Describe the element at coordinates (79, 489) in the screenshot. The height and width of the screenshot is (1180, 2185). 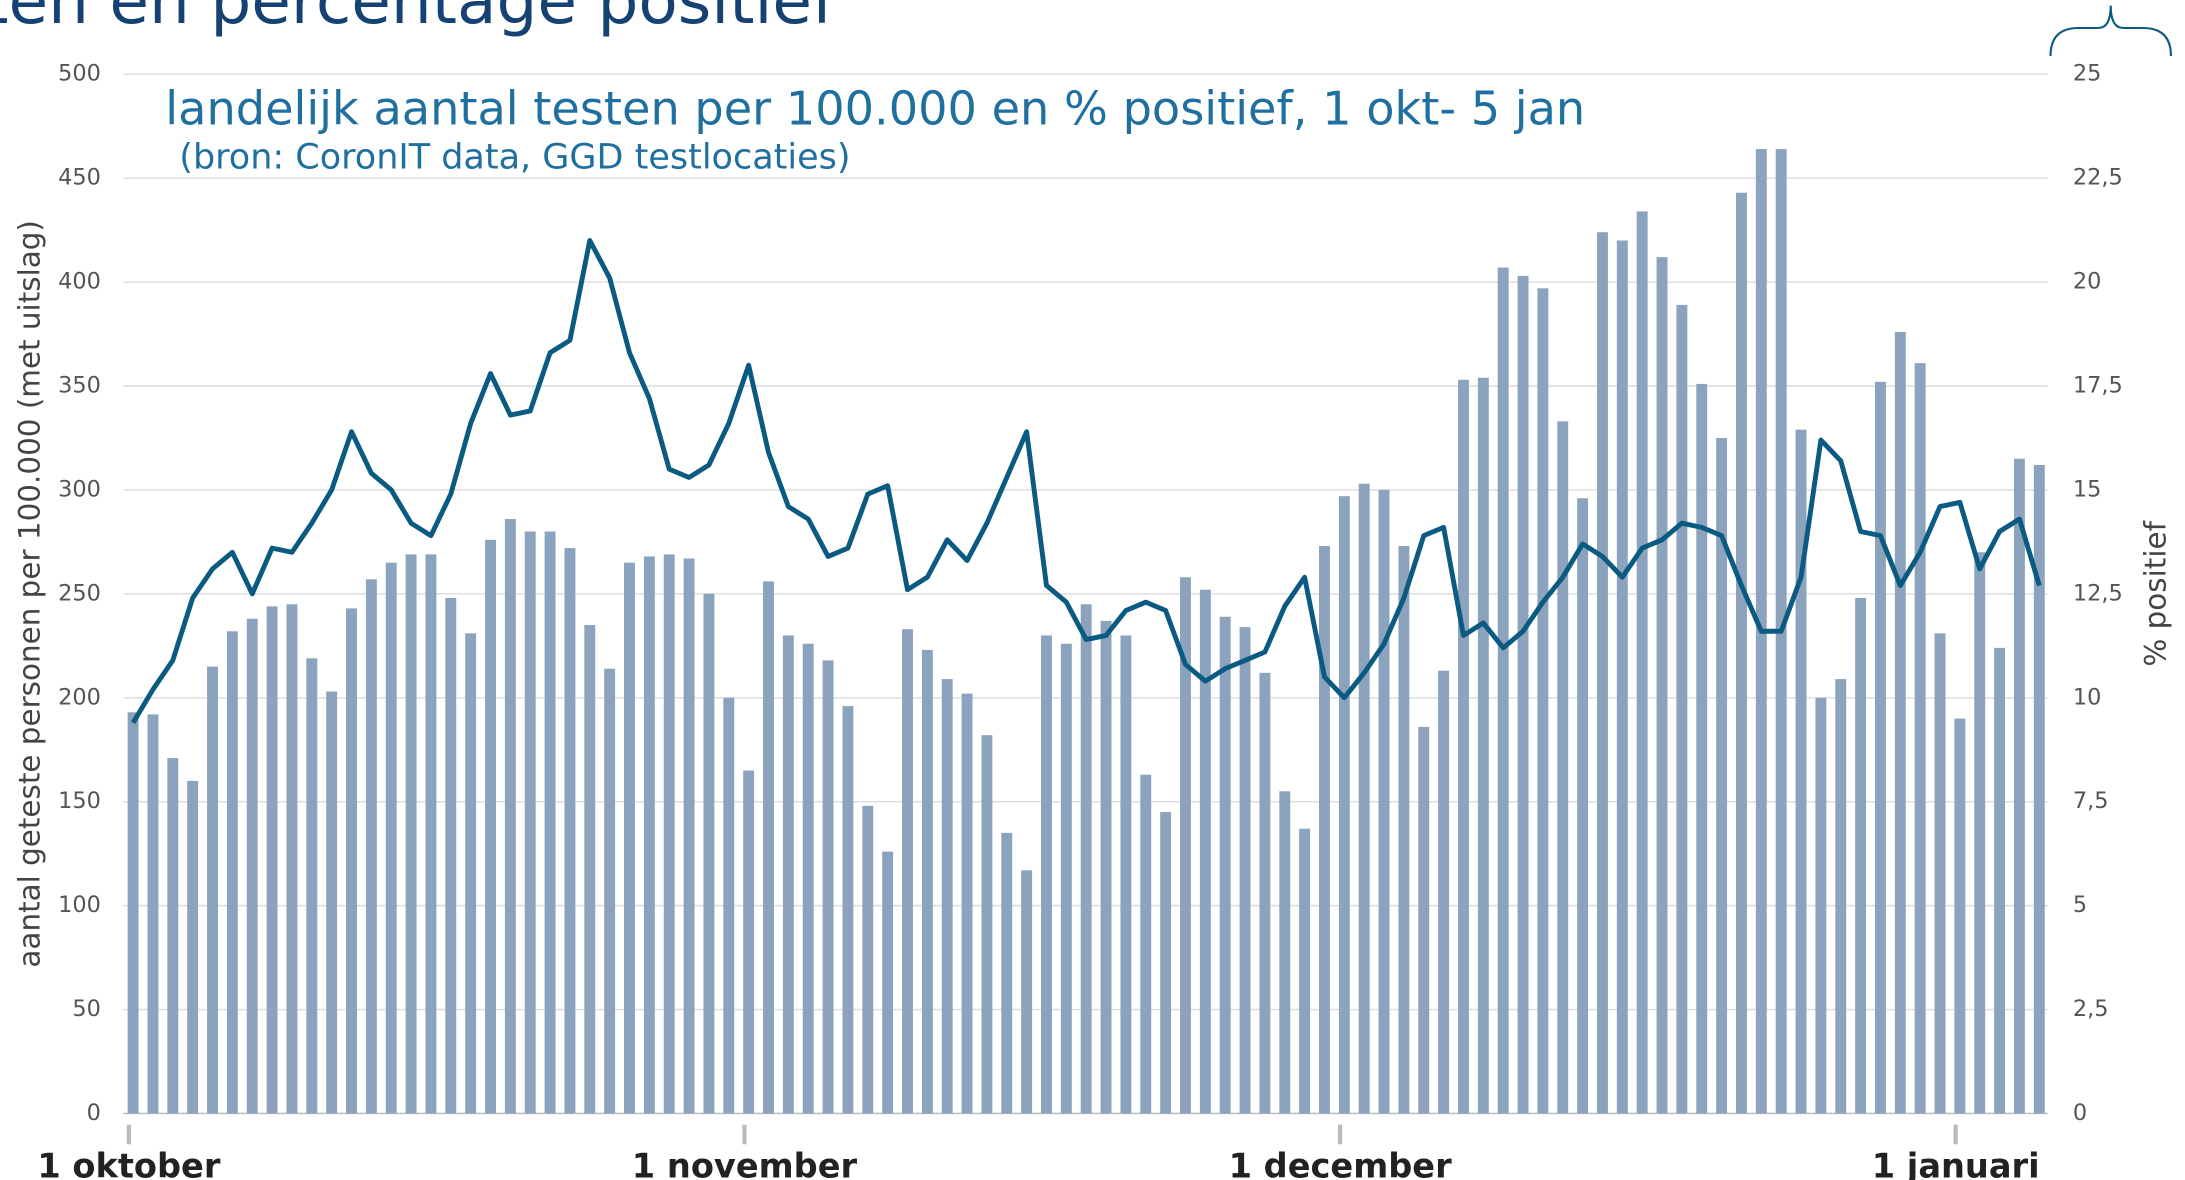
I see `y-tick-label: 300` at that location.